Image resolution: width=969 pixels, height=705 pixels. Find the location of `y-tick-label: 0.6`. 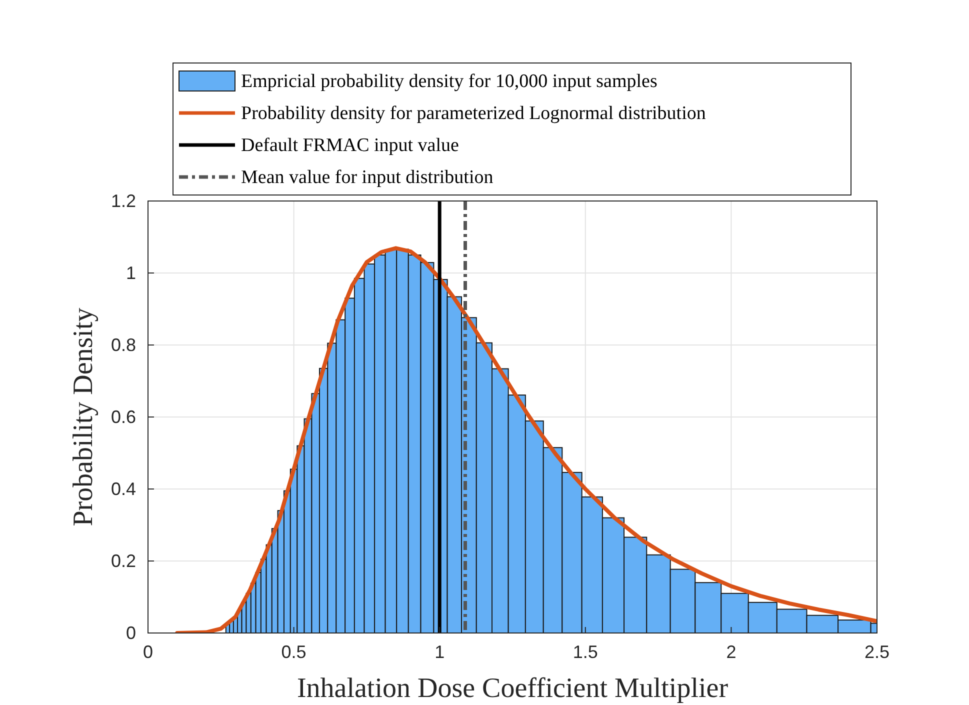

y-tick-label: 0.6 is located at coordinates (123, 416).